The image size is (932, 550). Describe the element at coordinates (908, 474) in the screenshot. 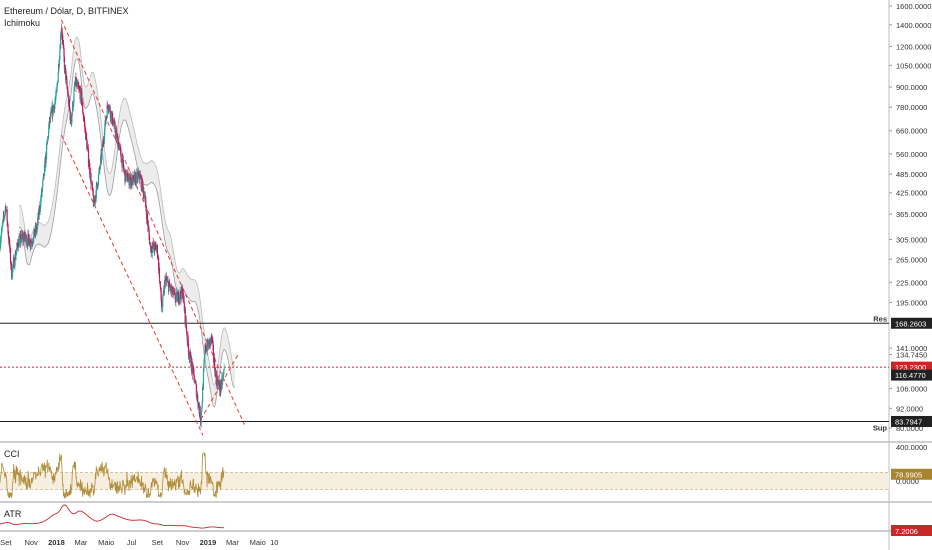

I see `cci-value-label: 78.9905` at that location.